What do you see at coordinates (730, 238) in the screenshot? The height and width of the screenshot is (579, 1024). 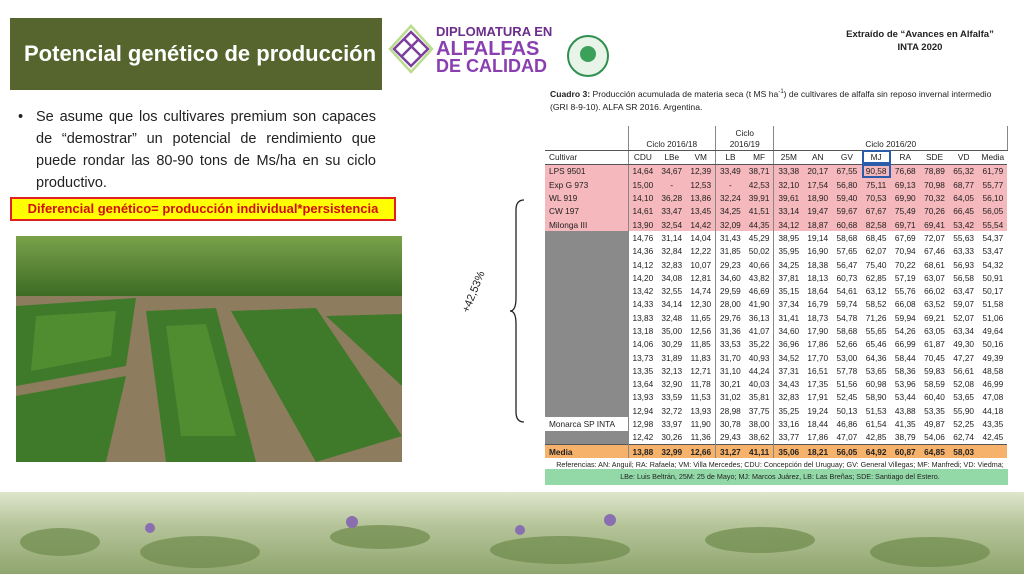 I see `cell: 31,43` at bounding box center [730, 238].